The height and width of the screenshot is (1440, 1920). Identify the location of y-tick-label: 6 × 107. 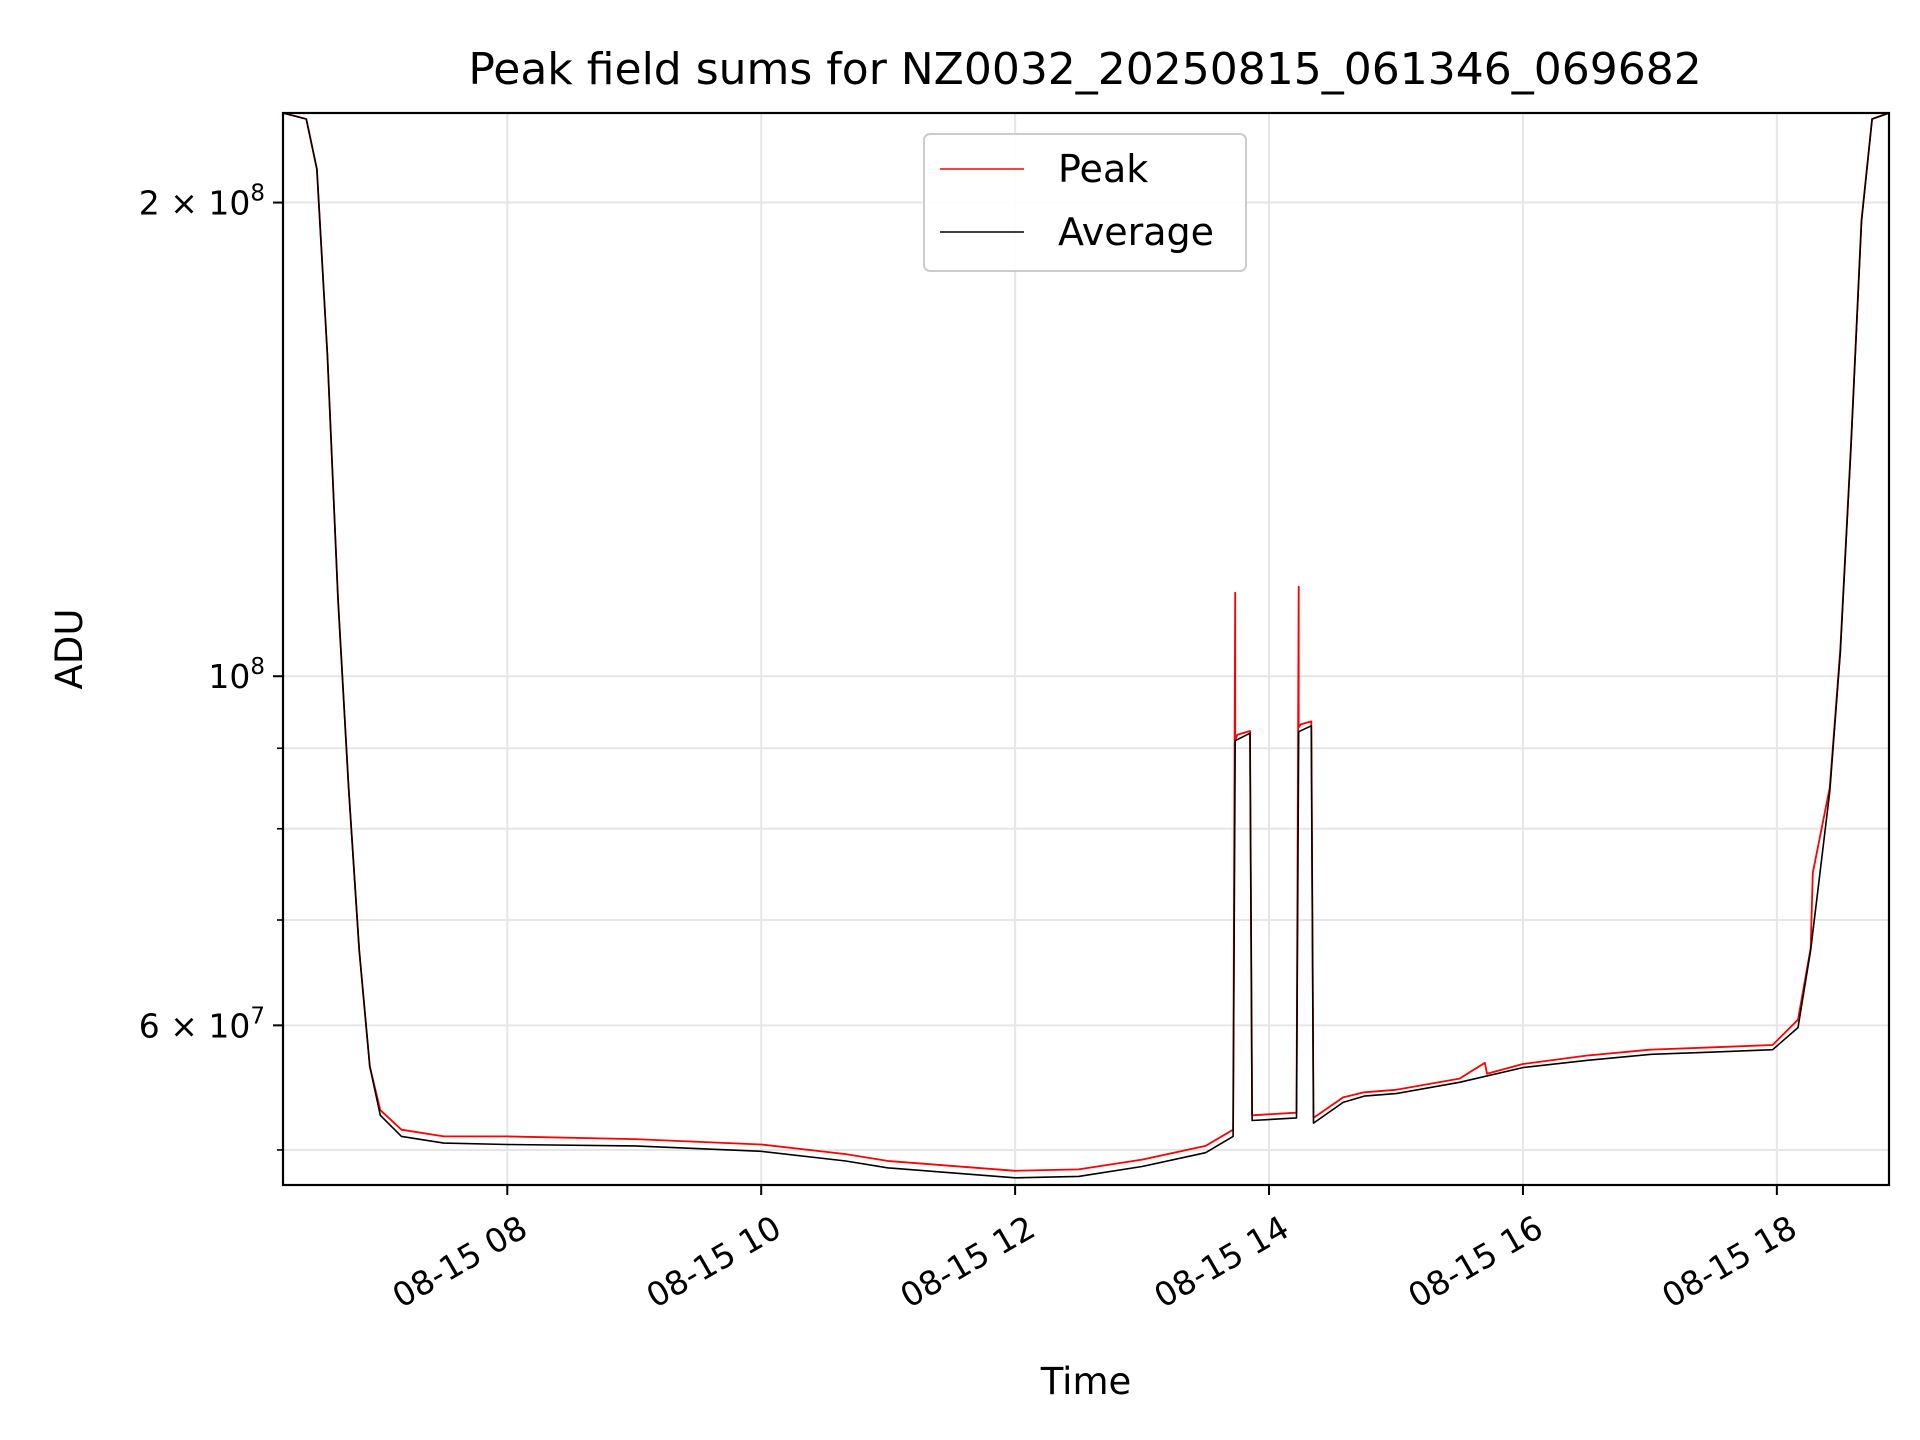
(202, 1024).